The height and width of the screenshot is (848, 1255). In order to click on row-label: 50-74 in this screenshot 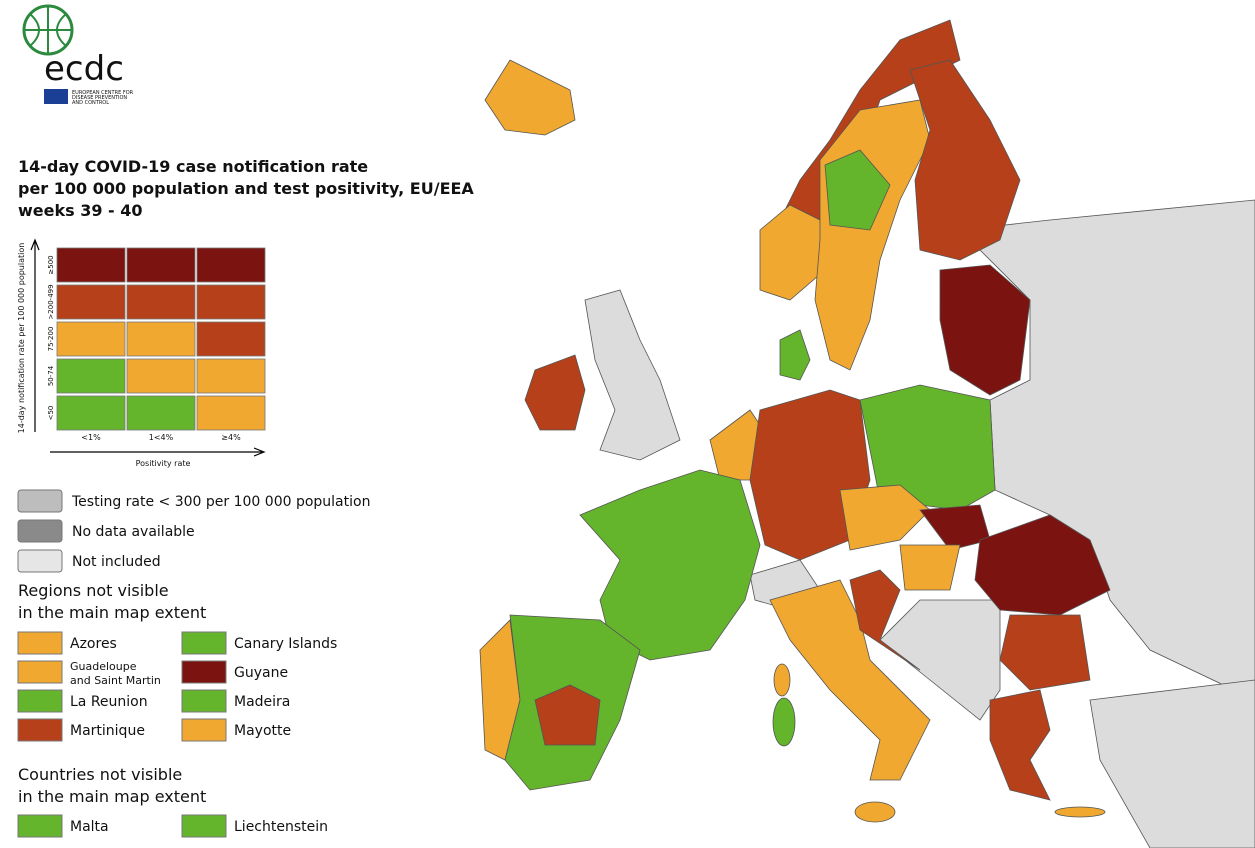, I will do `click(51, 375)`.